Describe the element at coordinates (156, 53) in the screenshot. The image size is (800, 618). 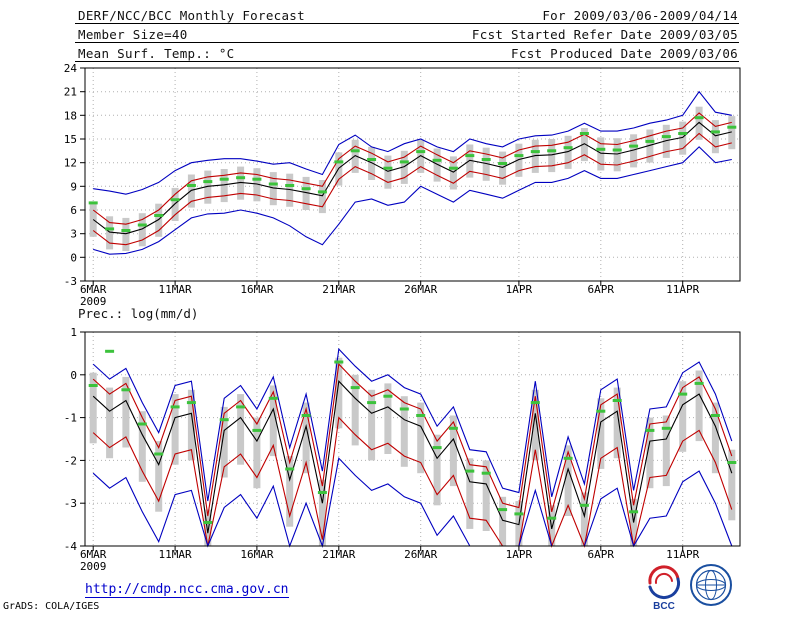
I see `temperature-chart-title: Mean Surf. Temp.: °C` at that location.